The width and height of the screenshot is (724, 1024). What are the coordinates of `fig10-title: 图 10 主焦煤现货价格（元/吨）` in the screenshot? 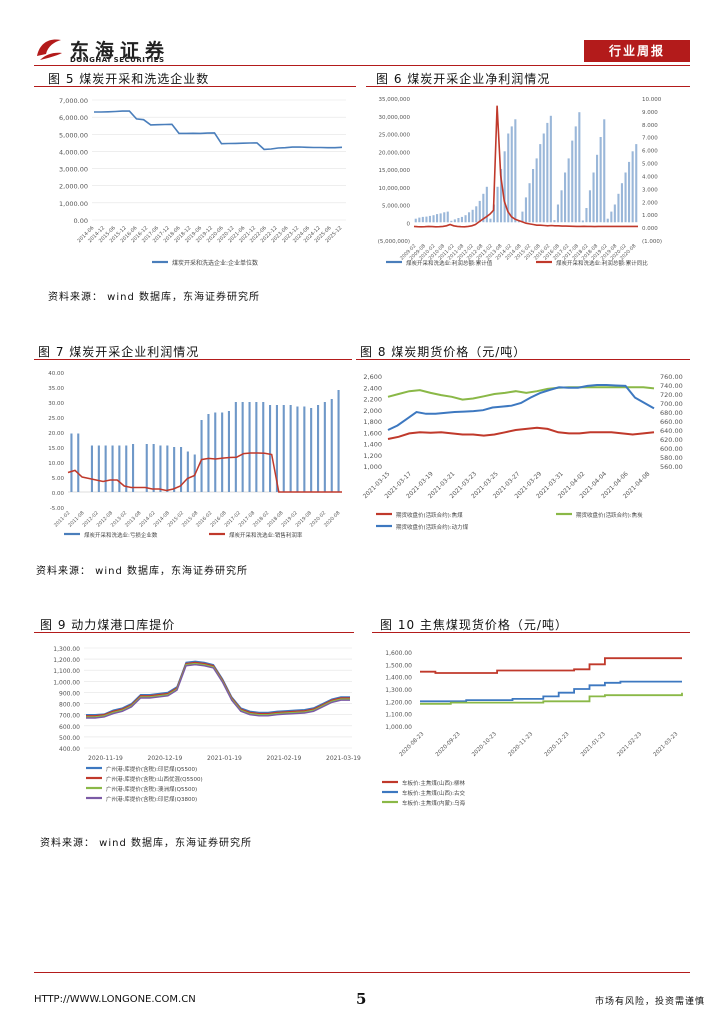 It's located at (474, 625).